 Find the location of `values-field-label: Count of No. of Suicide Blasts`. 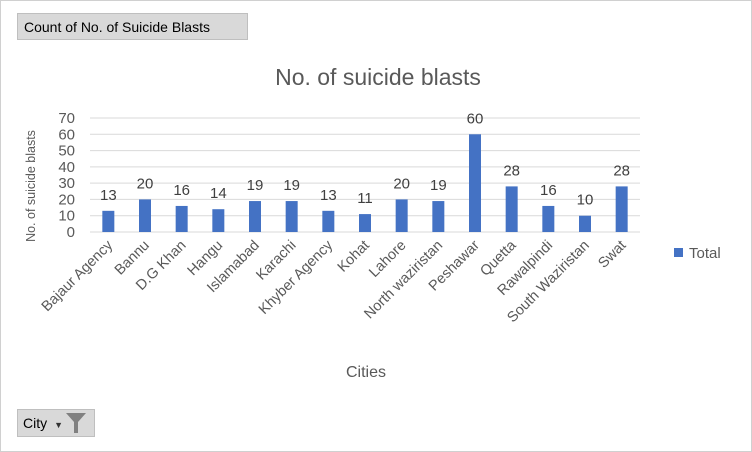

values-field-label: Count of No. of Suicide Blasts is located at coordinates (117, 26).